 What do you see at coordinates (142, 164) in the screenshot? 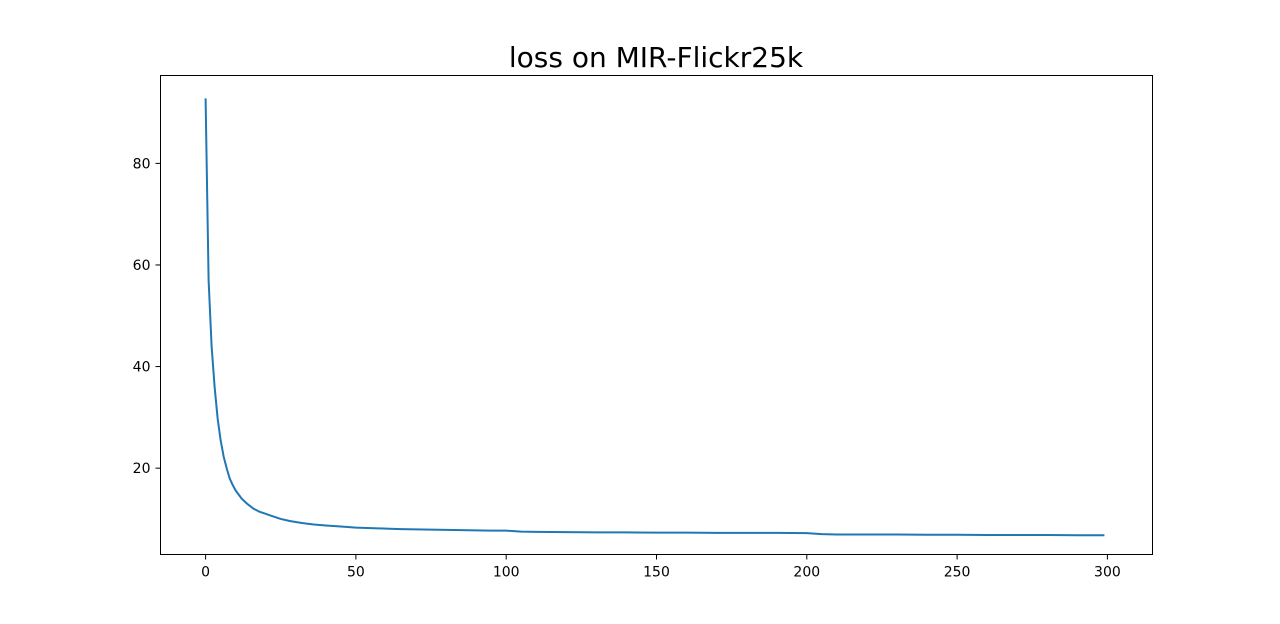
I see `y-tick-label: 80` at bounding box center [142, 164].